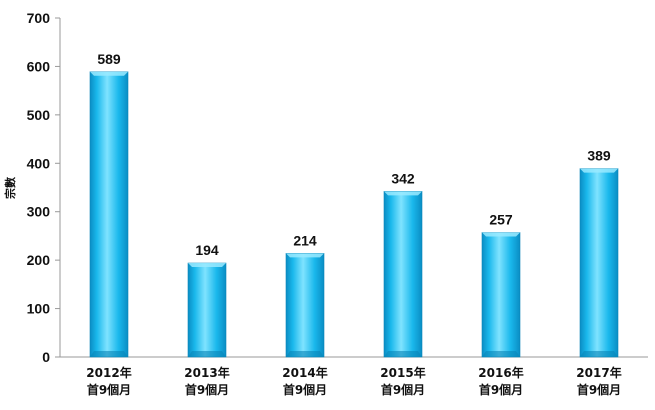  I want to click on y-tick-label: 600, so click(39, 66).